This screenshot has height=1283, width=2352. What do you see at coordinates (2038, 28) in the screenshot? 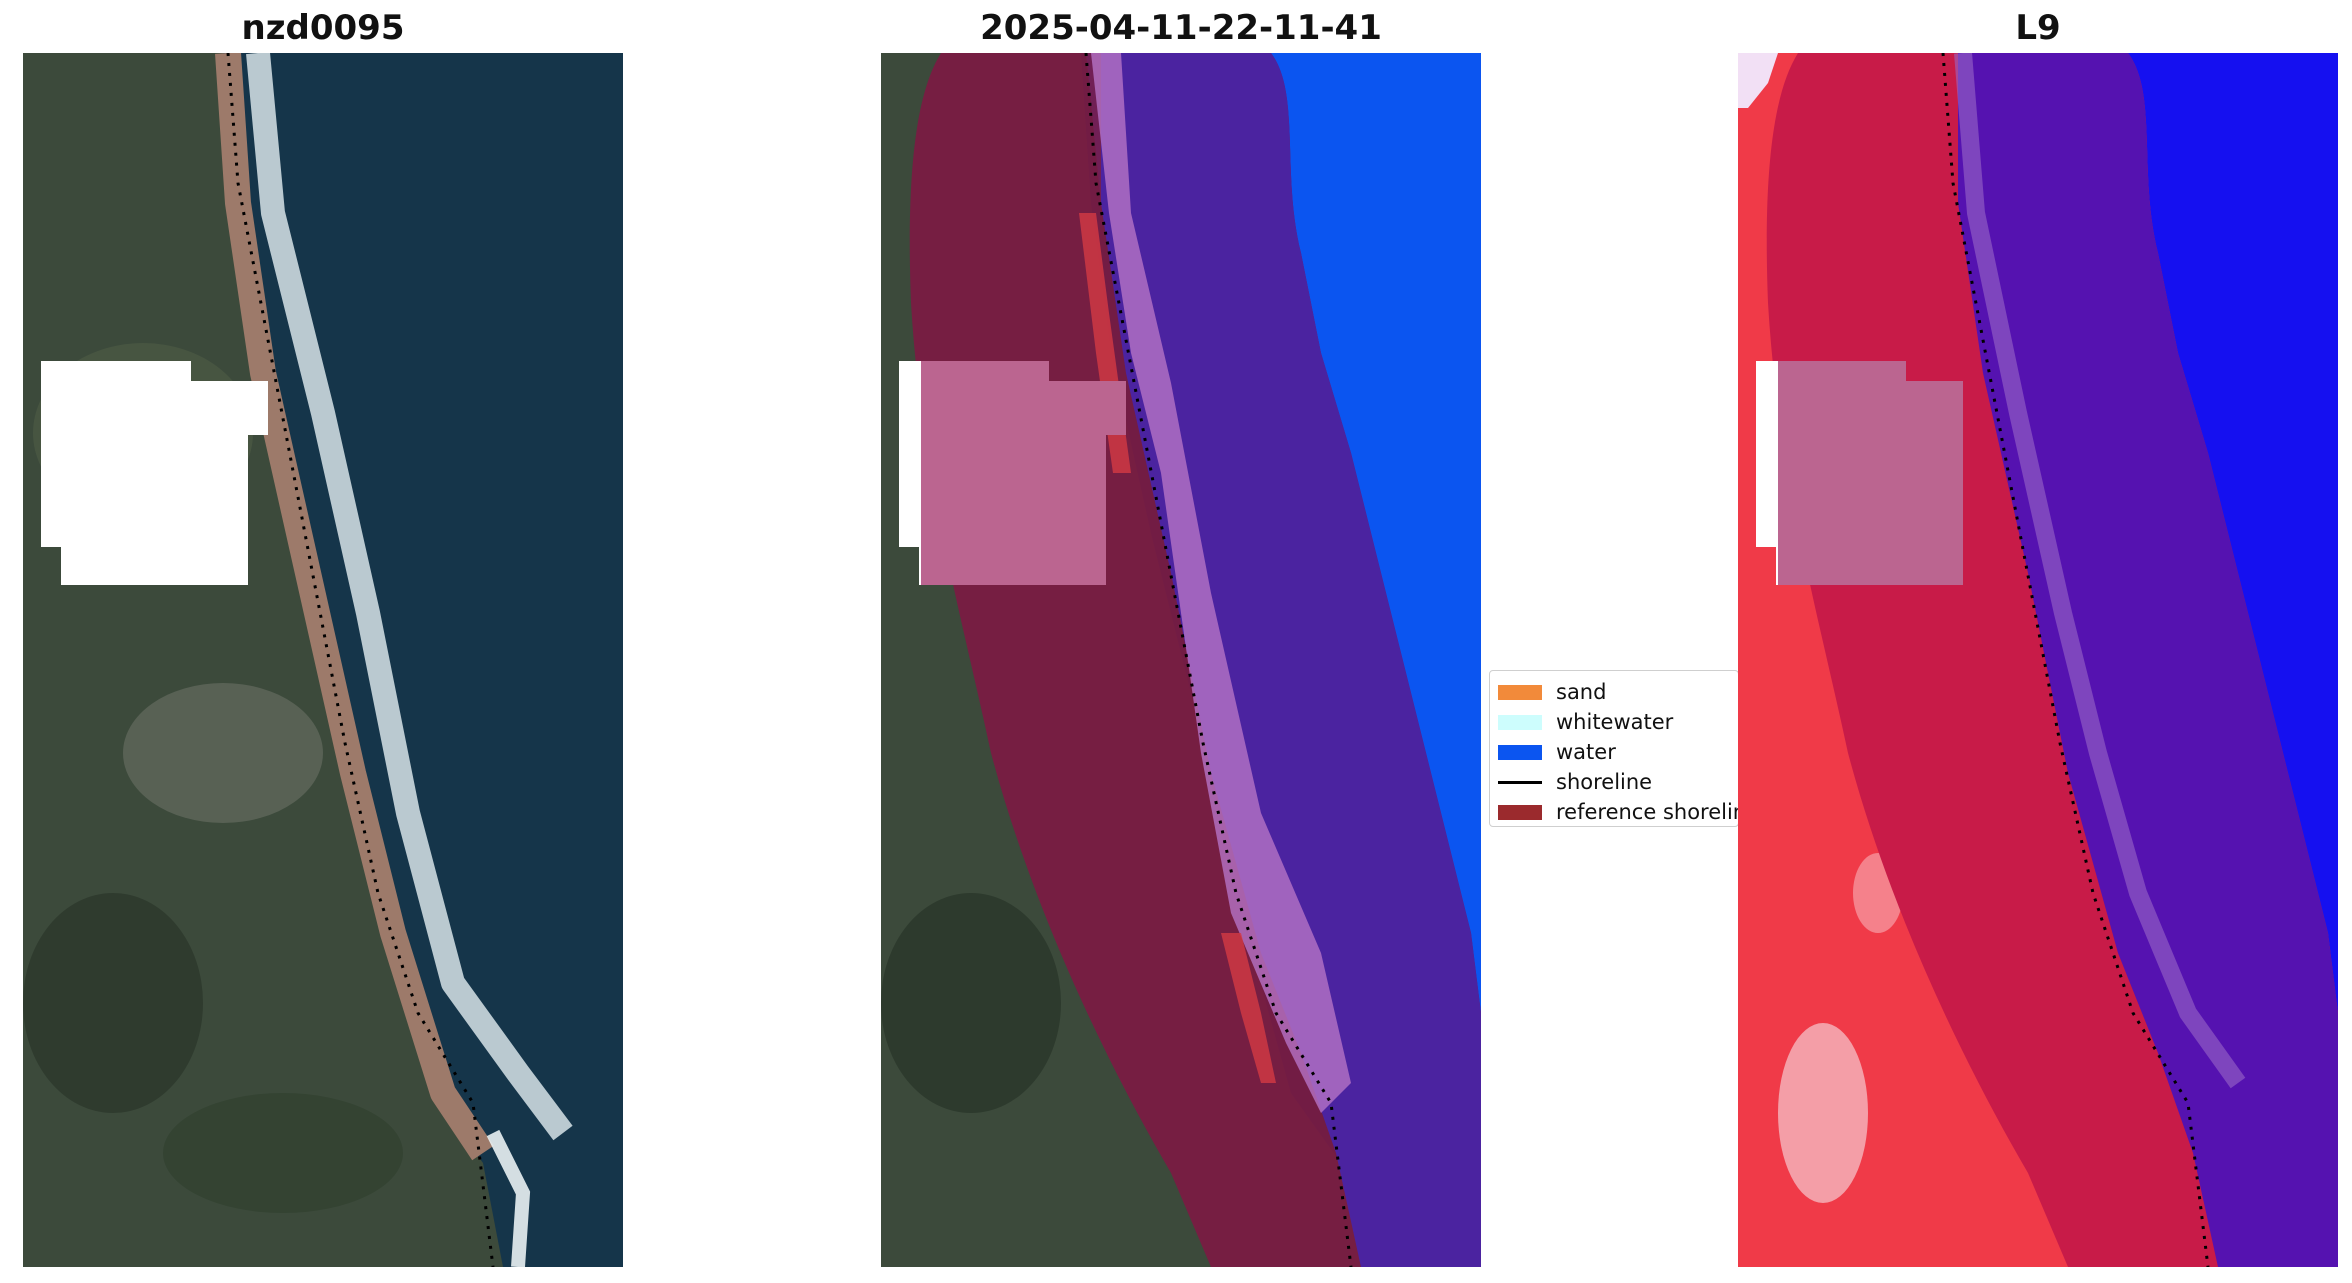
I see `panel-title-index: L9` at bounding box center [2038, 28].